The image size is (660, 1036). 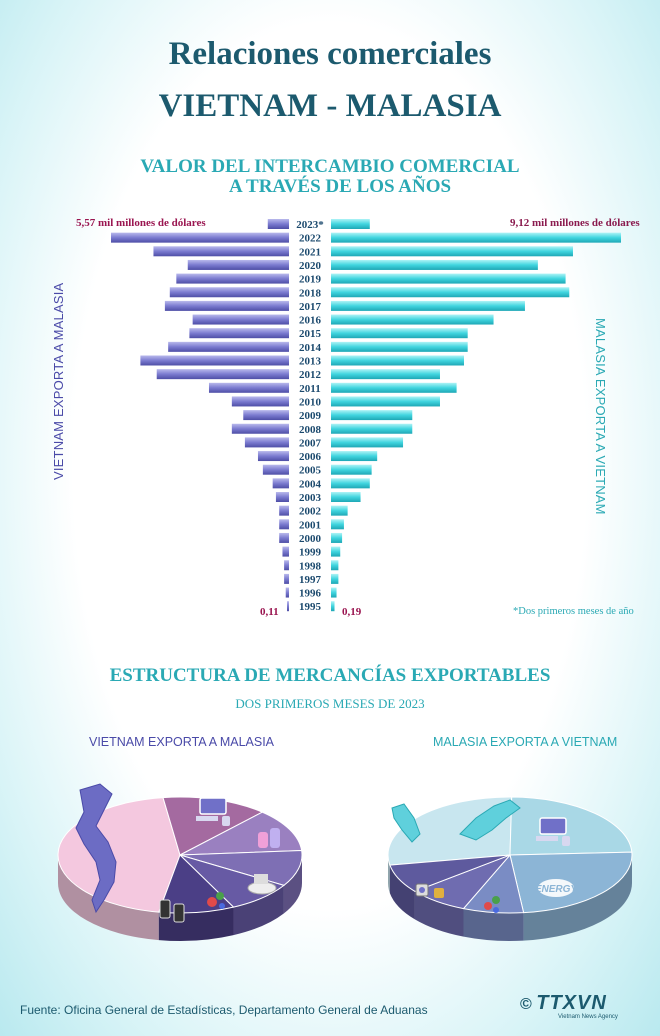 I want to click on bar-my-2019, so click(x=448, y=278).